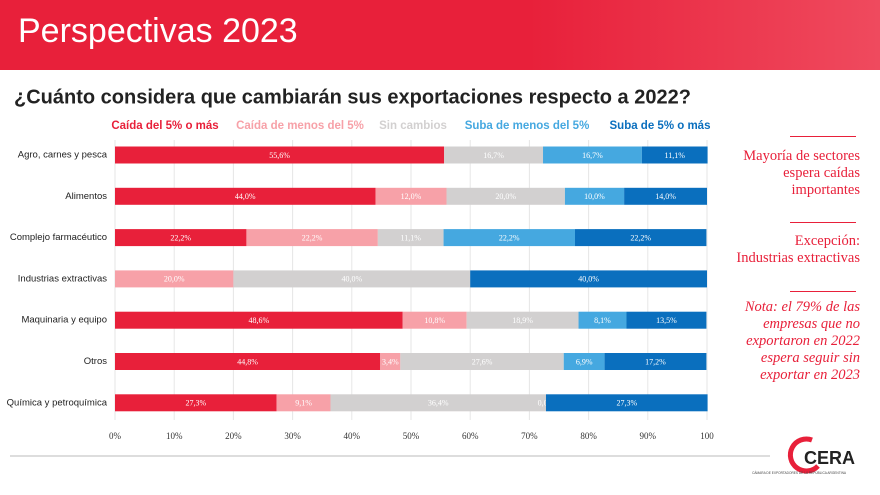 This screenshot has width=880, height=495. What do you see at coordinates (707, 436) in the screenshot?
I see `x-tick-label: 100` at bounding box center [707, 436].